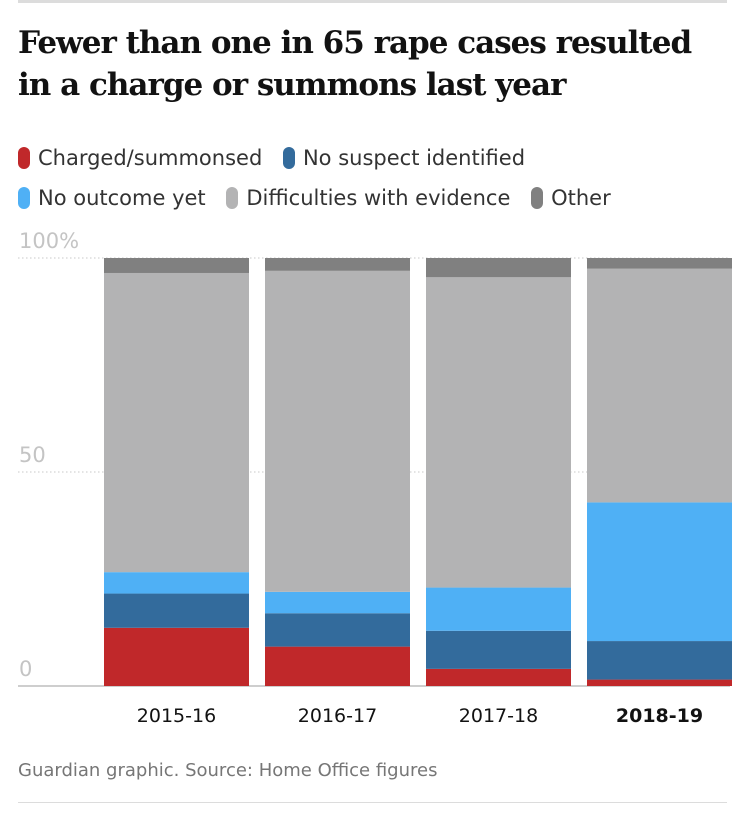  I want to click on bar-segment-2015-16-other, so click(176, 265).